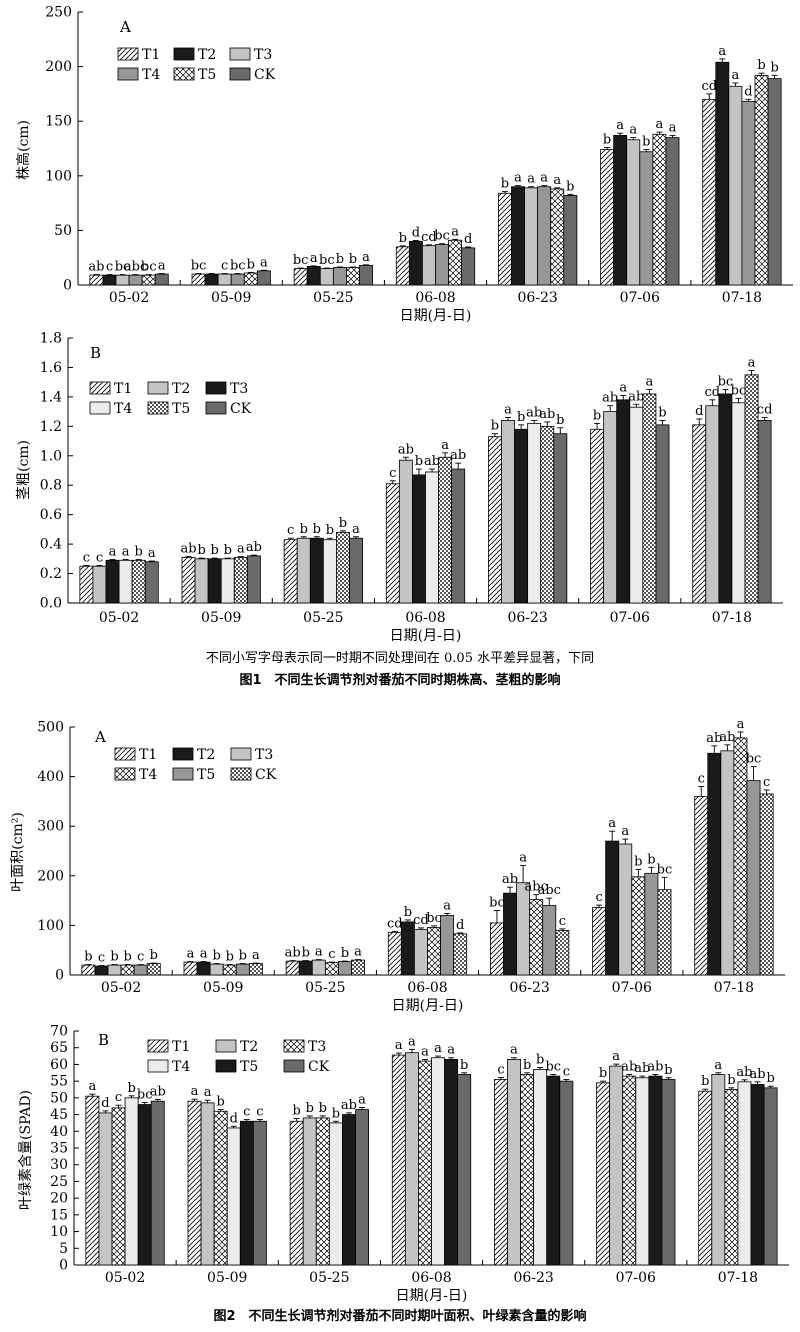 Image resolution: width=800 pixels, height=1332 pixels. I want to click on y-tick-label: 45, so click(59, 1115).